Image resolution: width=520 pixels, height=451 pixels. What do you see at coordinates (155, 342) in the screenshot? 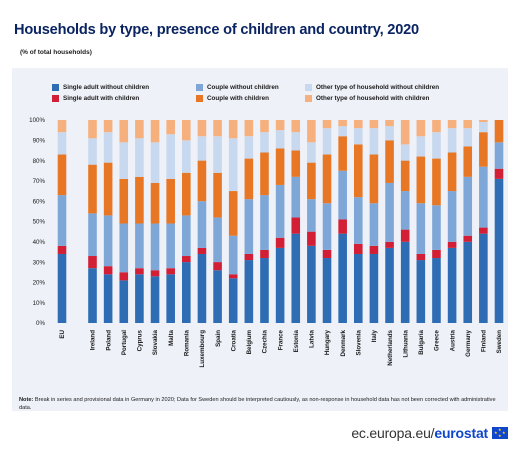
I see `x-tick-label: Slovakia` at bounding box center [155, 342].